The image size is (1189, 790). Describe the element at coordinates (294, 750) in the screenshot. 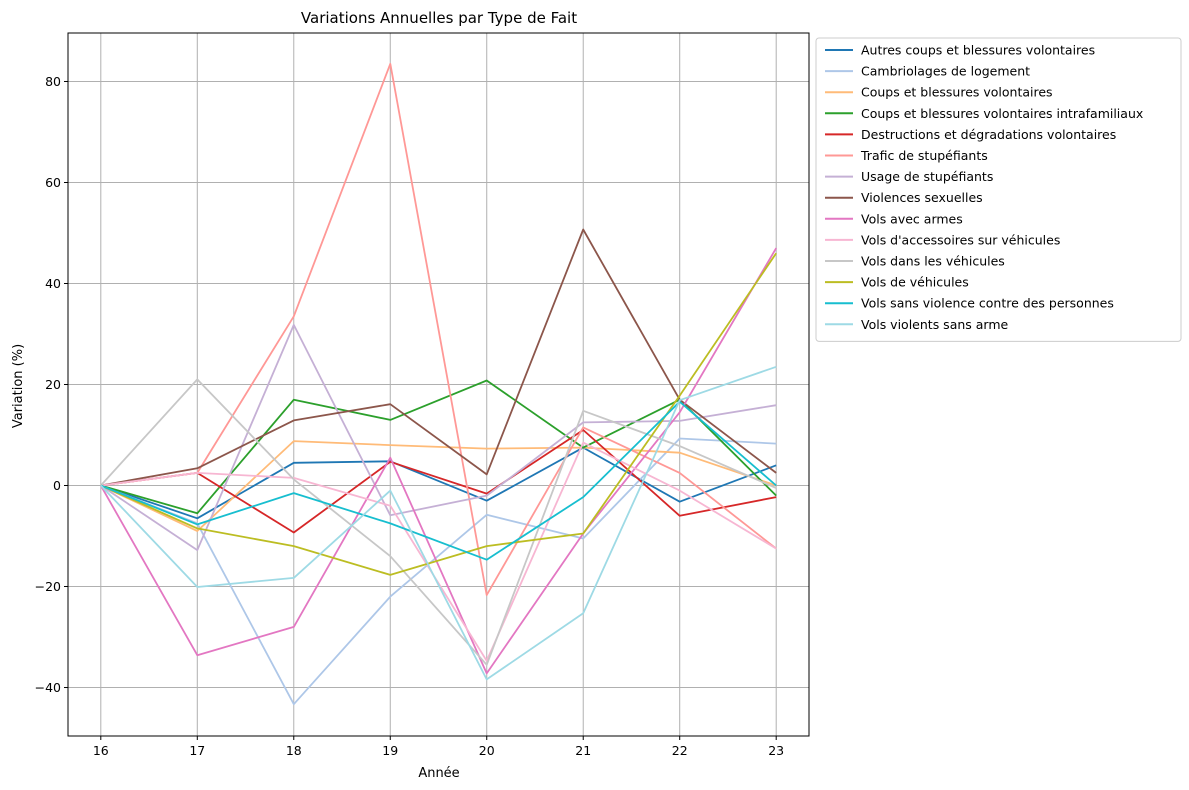

I see `x-tick-label: 18` at that location.